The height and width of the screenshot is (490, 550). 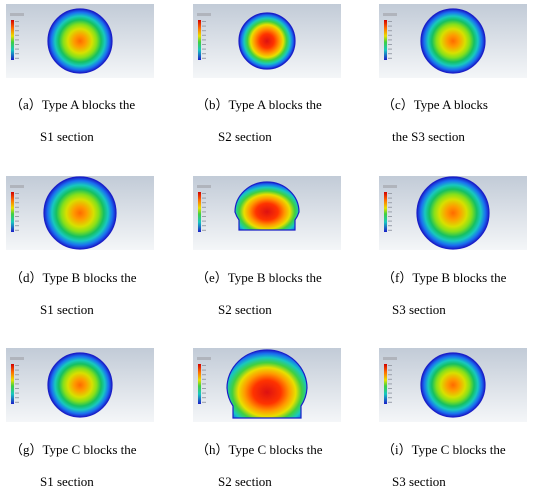 I want to click on contour-svg-i, so click(x=453, y=385).